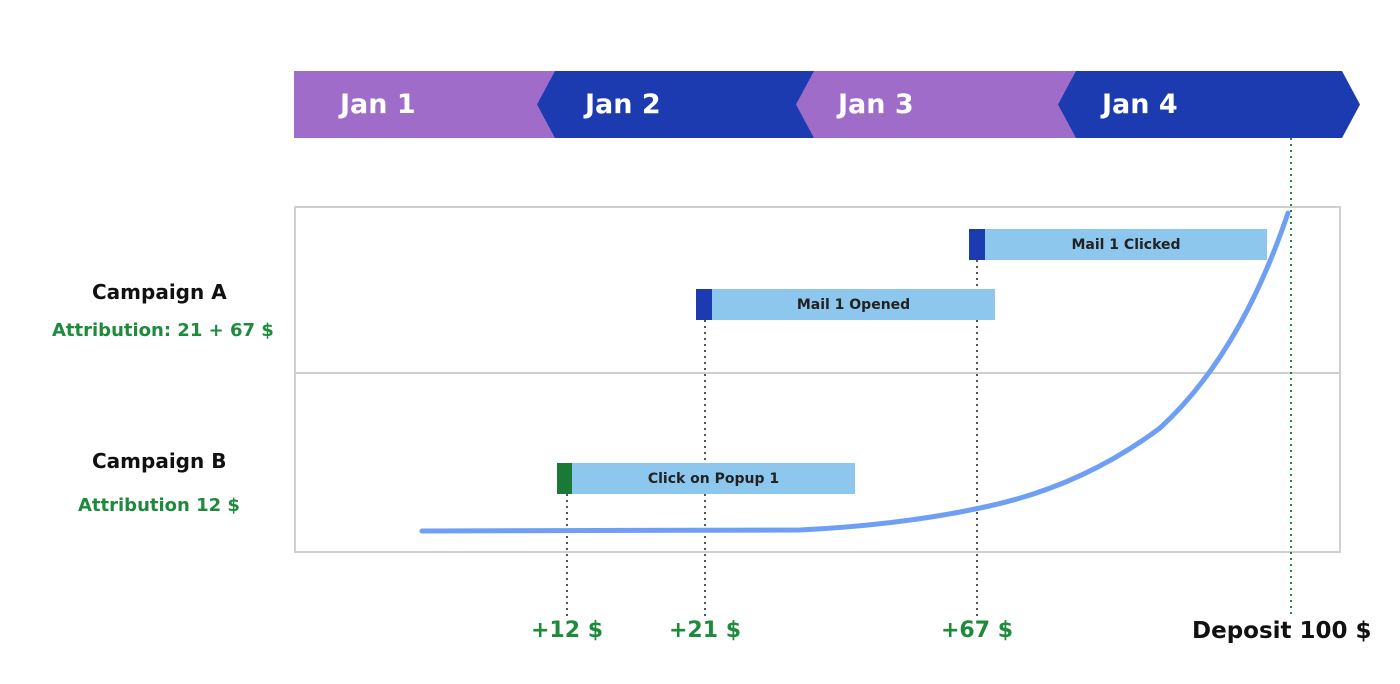 The width and height of the screenshot is (1400, 684). I want to click on campaign-a-attribution: Attribution: 21 + 67 $, so click(163, 330).